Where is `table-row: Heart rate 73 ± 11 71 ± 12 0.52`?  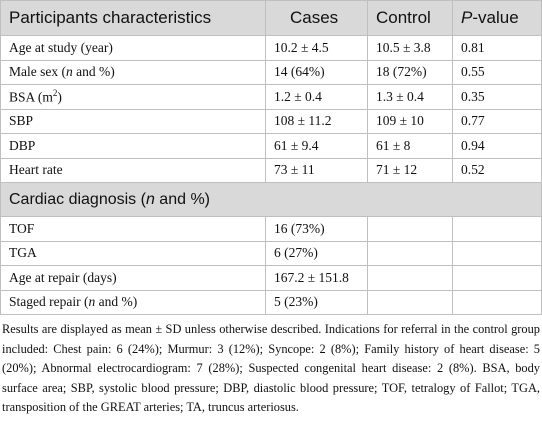 table-row: Heart rate 73 ± 11 71 ± 12 0.52 is located at coordinates (271, 170).